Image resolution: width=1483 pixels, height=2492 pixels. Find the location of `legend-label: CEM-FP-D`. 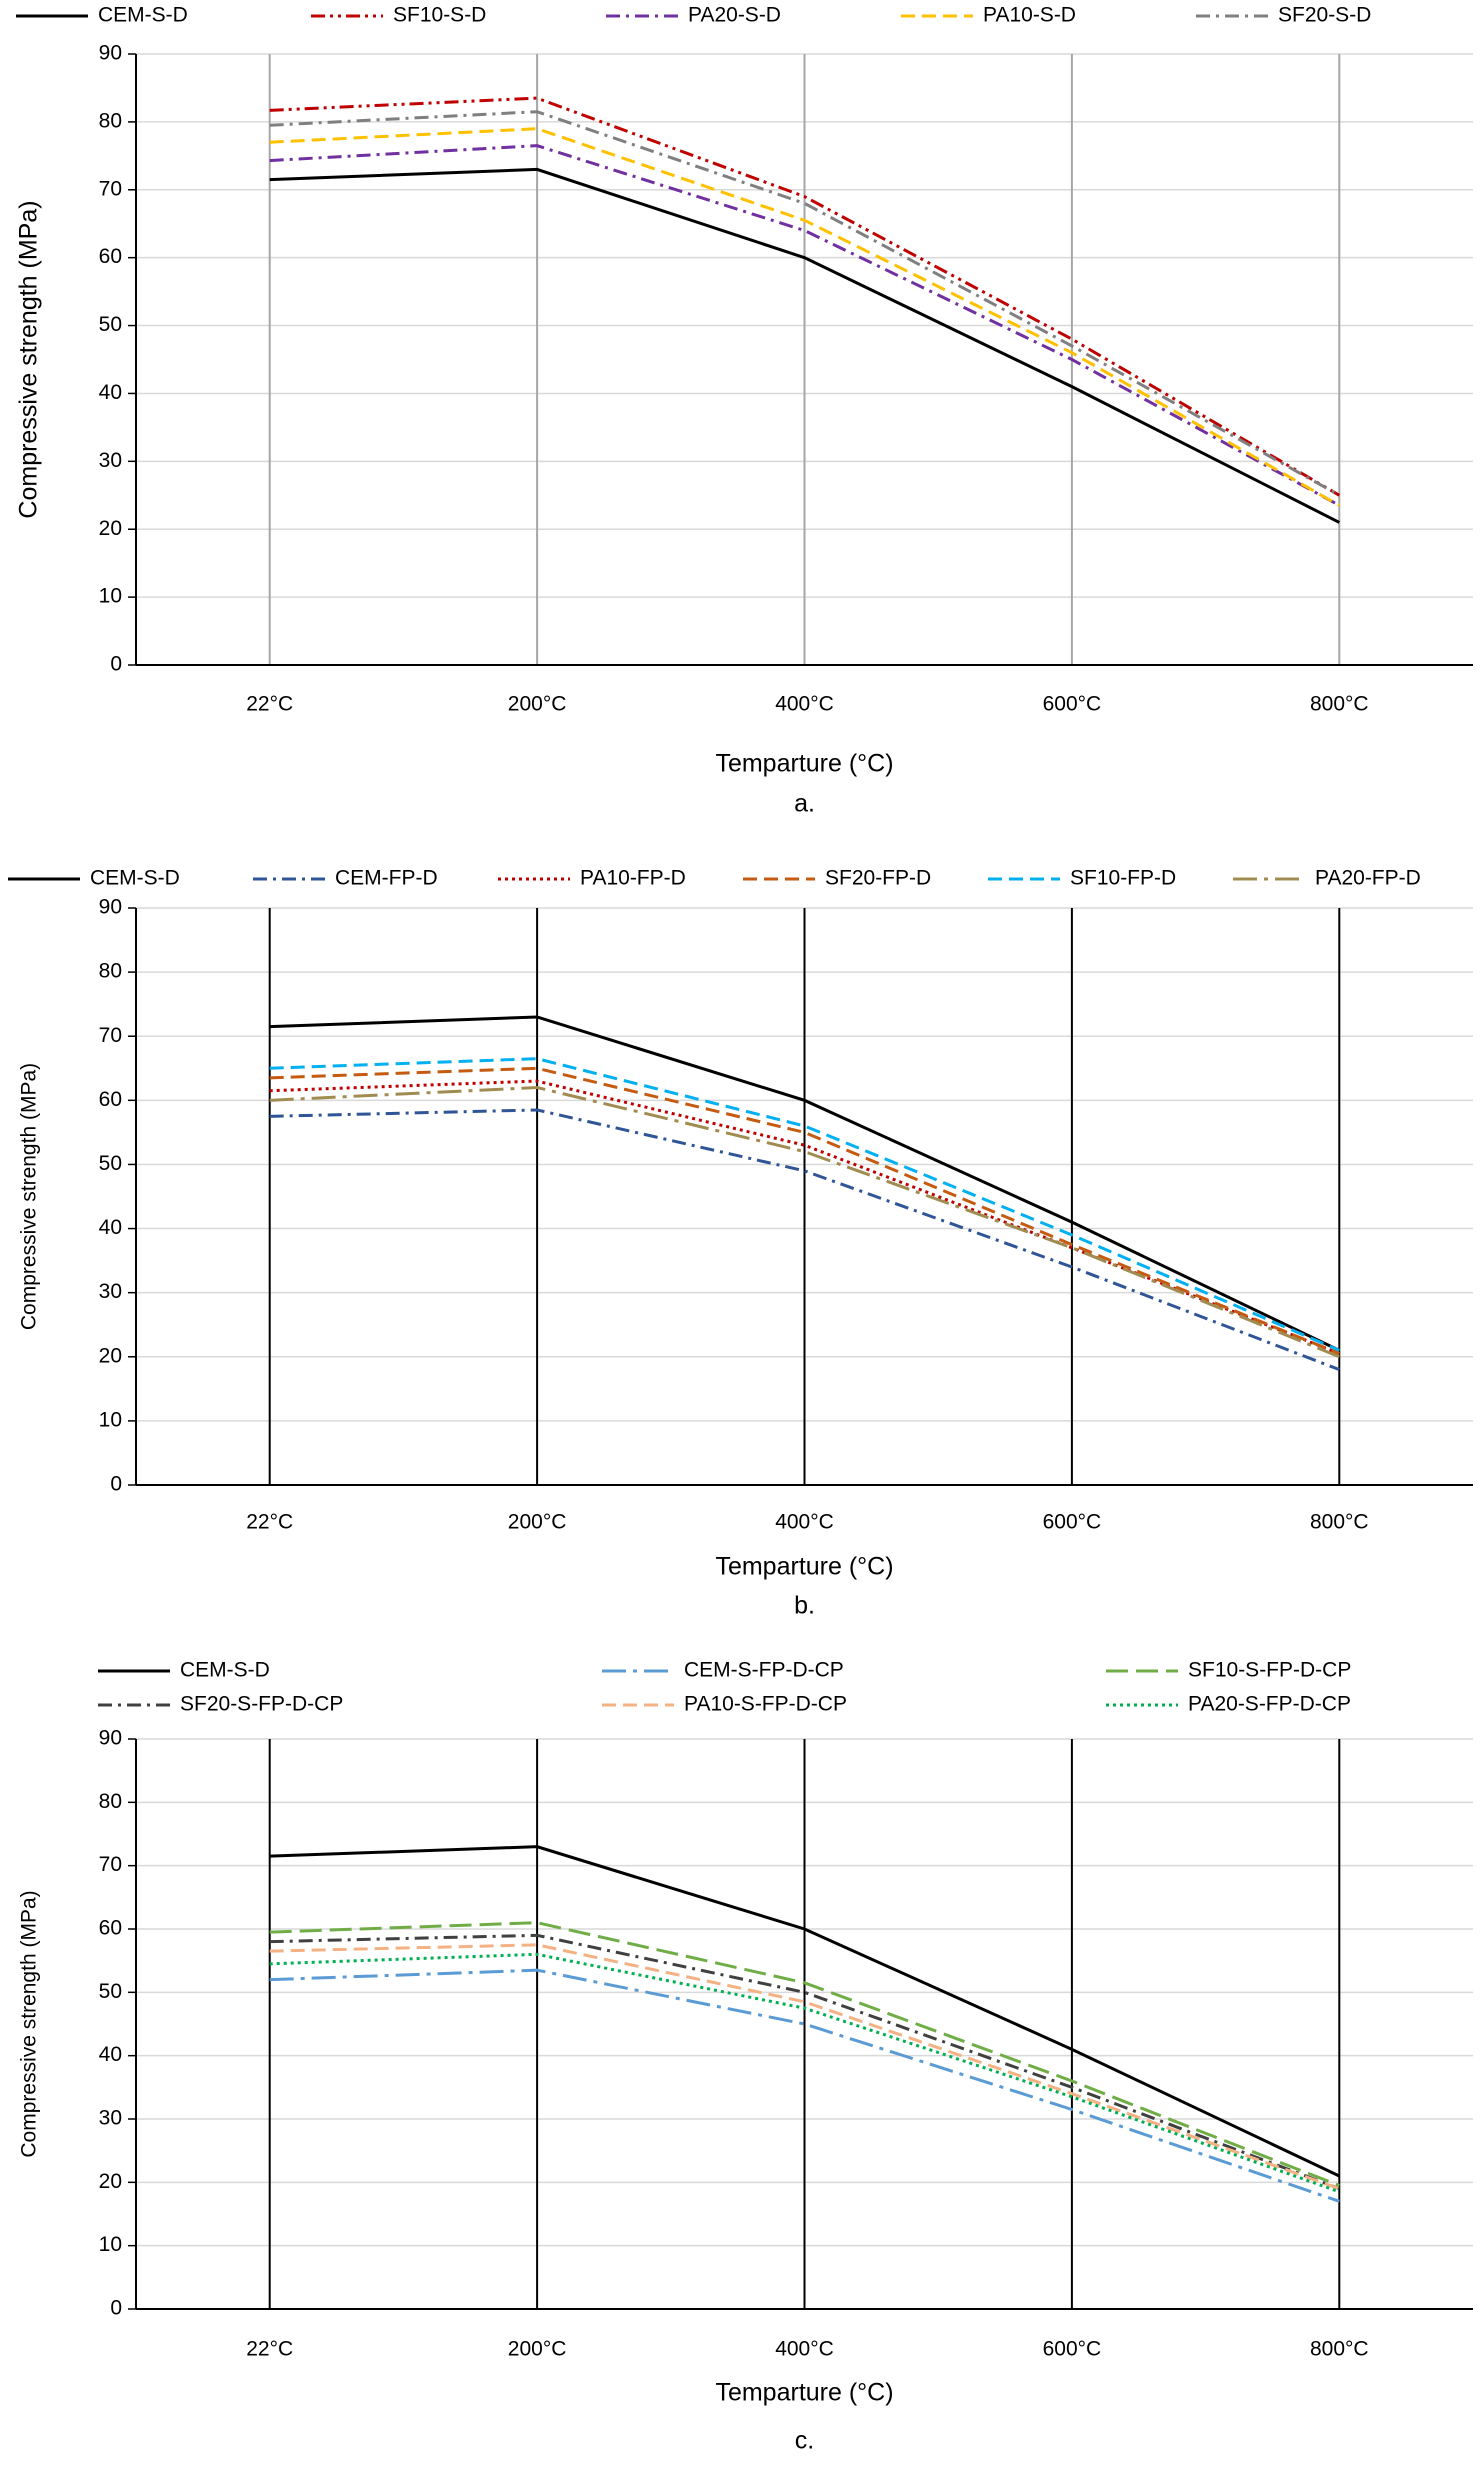

legend-label: CEM-FP-D is located at coordinates (386, 878).